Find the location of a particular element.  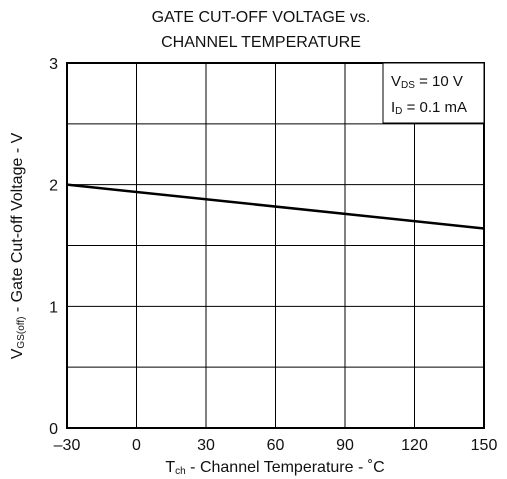

x-tick-label: –30 is located at coordinates (67, 445).